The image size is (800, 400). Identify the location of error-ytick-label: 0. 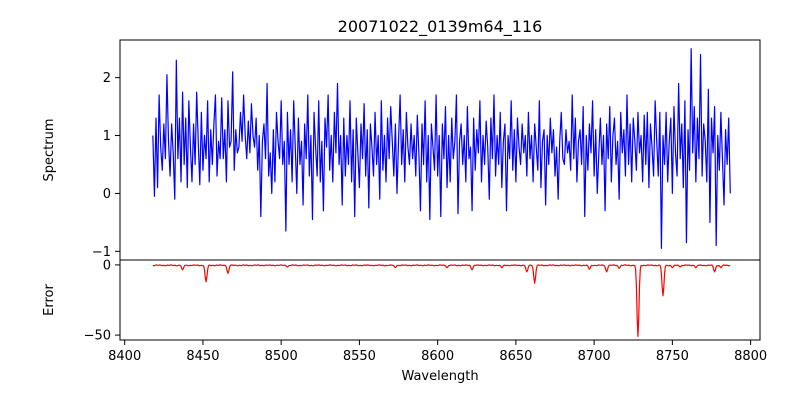
(107, 265).